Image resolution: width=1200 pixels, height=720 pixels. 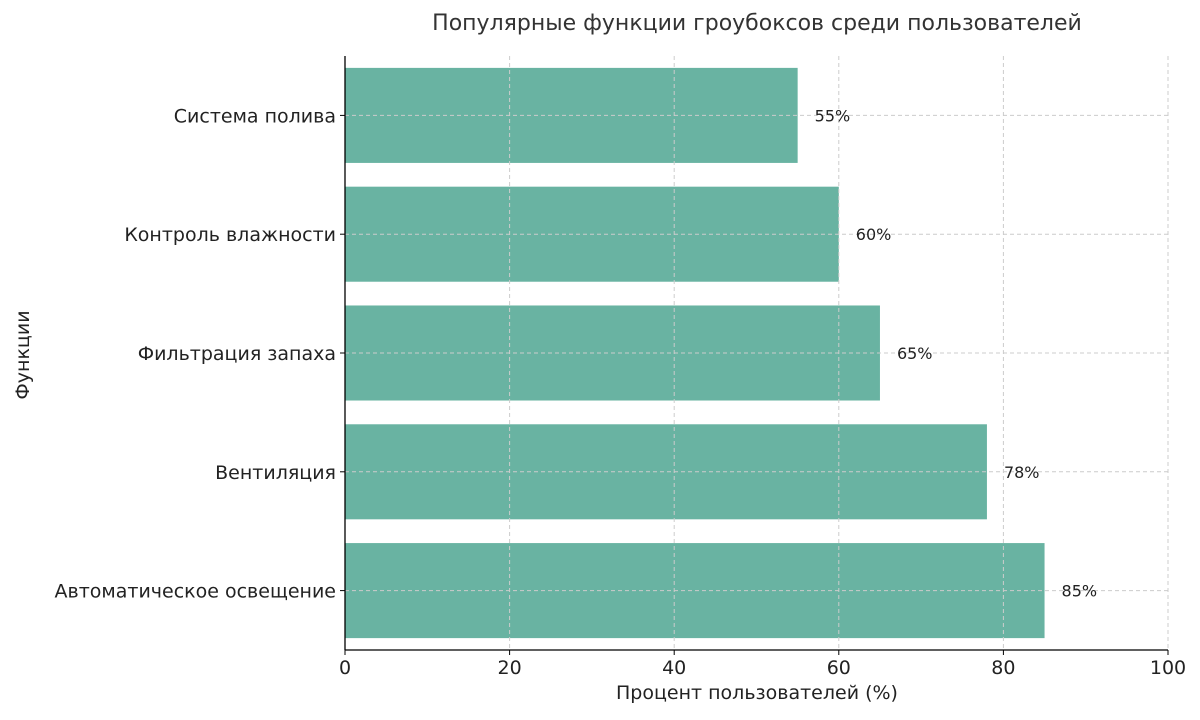 I want to click on category-label: Контроль влажности, so click(x=230, y=235).